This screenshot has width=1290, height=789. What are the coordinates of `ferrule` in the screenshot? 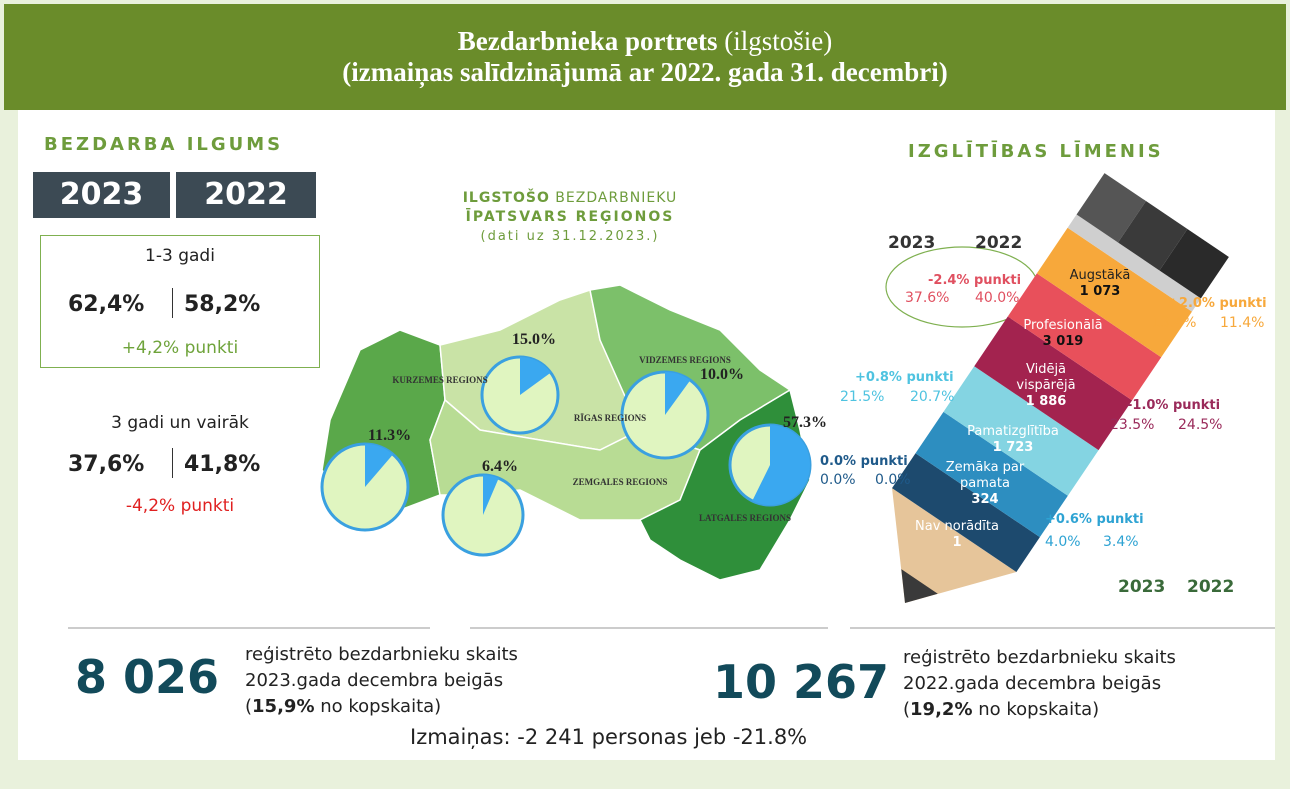 It's located at (1134, 263).